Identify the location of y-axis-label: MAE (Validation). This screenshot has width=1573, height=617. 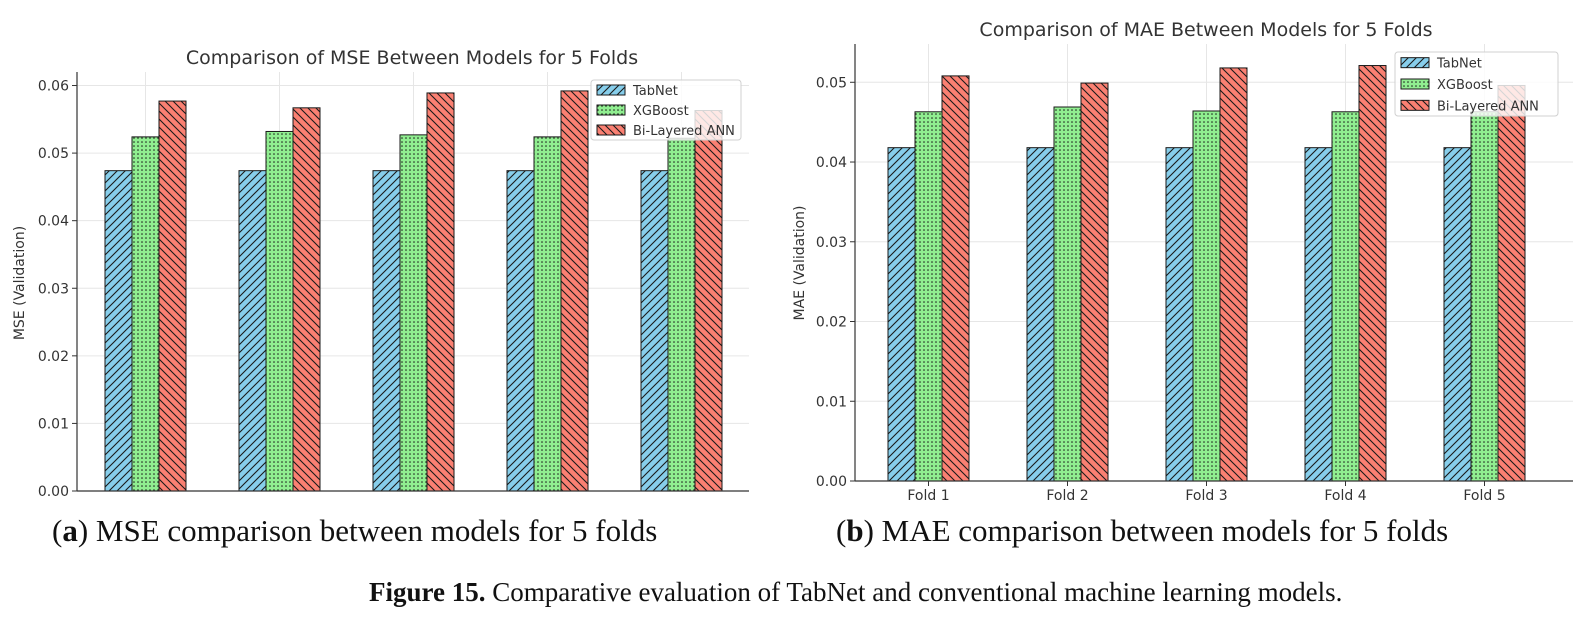
(800, 262).